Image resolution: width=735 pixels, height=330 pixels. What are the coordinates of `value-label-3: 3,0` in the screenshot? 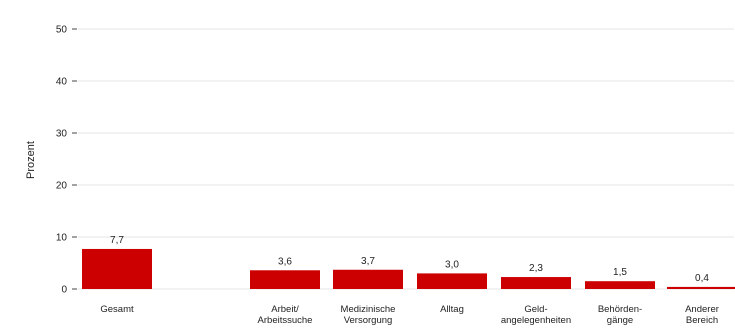 It's located at (452, 264).